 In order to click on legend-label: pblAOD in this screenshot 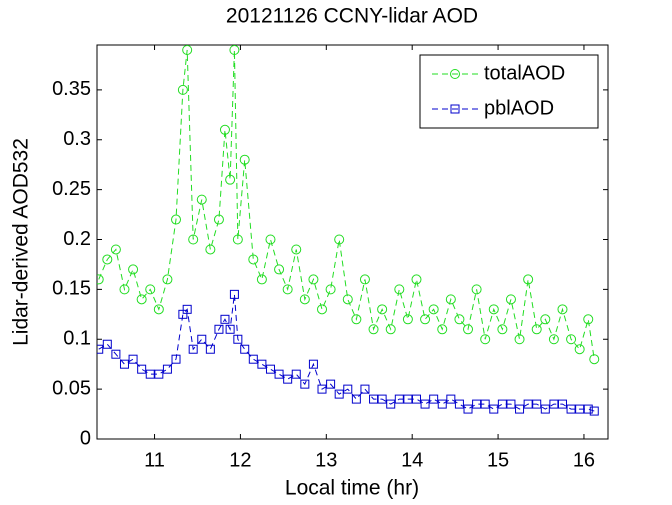, I will do `click(519, 108)`.